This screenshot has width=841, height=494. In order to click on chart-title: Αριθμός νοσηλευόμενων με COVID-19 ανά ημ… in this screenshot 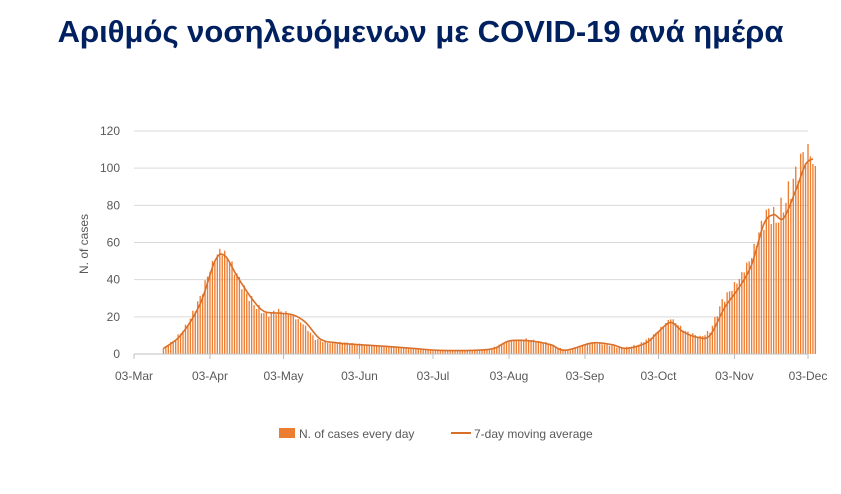, I will do `click(420, 31)`.